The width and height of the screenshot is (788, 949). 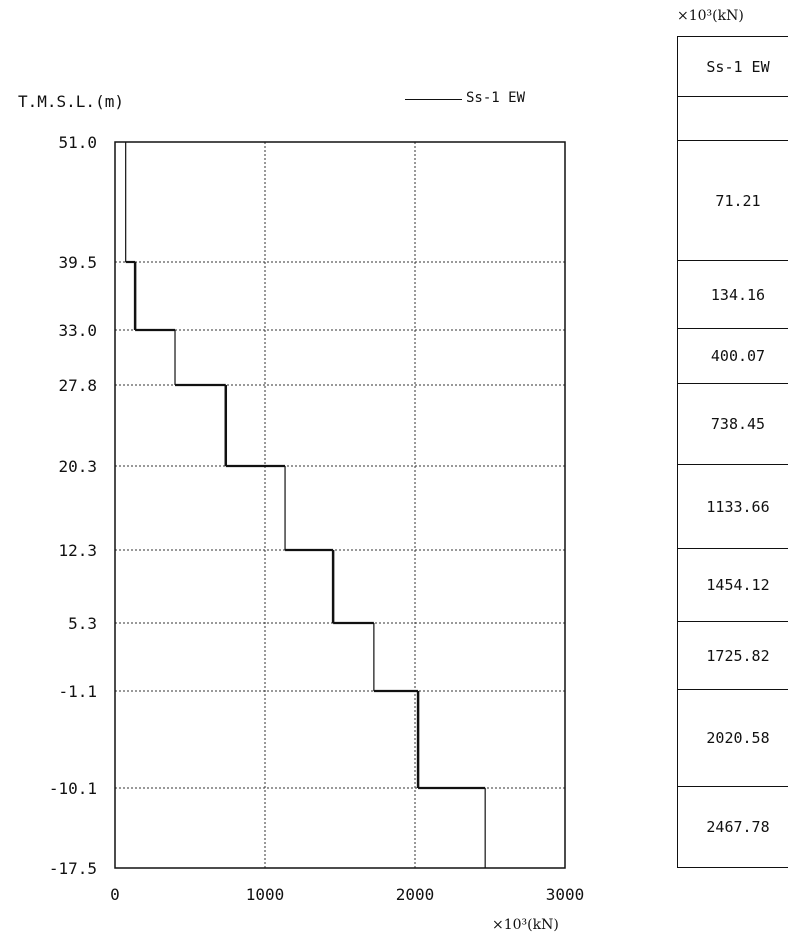 What do you see at coordinates (77, 691) in the screenshot?
I see `y-tick-label: -1.1` at bounding box center [77, 691].